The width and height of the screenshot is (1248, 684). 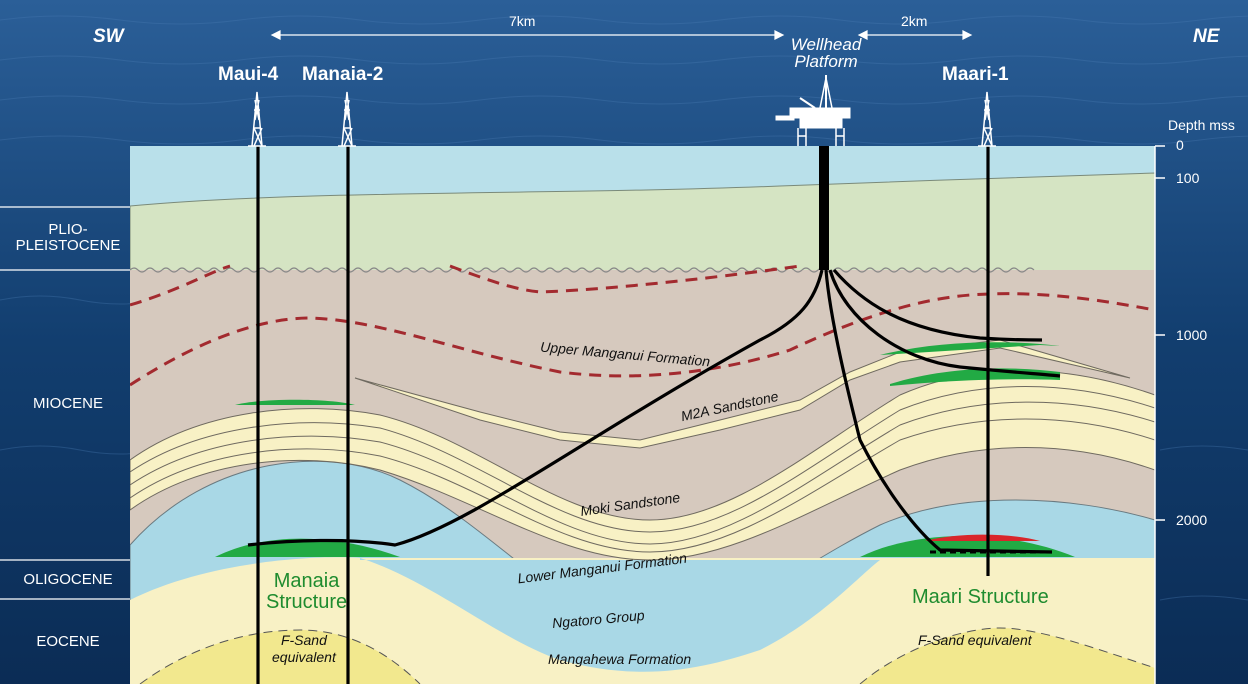 I want to click on depth-tick-100: 100, so click(x=1188, y=178).